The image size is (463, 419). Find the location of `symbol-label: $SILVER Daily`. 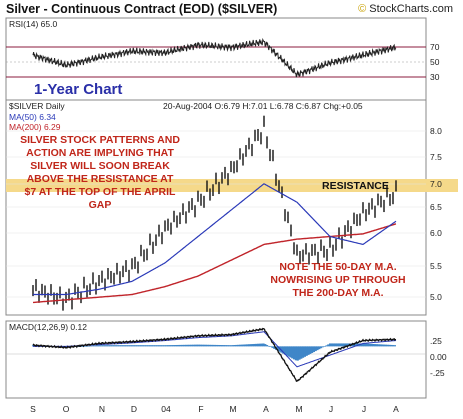

symbol-label: $SILVER Daily is located at coordinates (37, 106).